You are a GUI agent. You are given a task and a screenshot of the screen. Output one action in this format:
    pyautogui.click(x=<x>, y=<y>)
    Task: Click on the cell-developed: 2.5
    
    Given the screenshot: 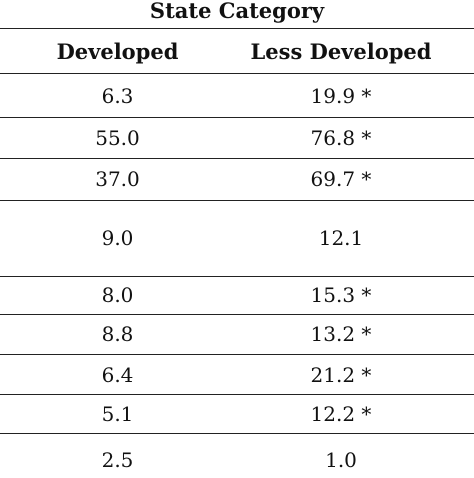 What is the action you would take?
    pyautogui.click(x=117, y=460)
    